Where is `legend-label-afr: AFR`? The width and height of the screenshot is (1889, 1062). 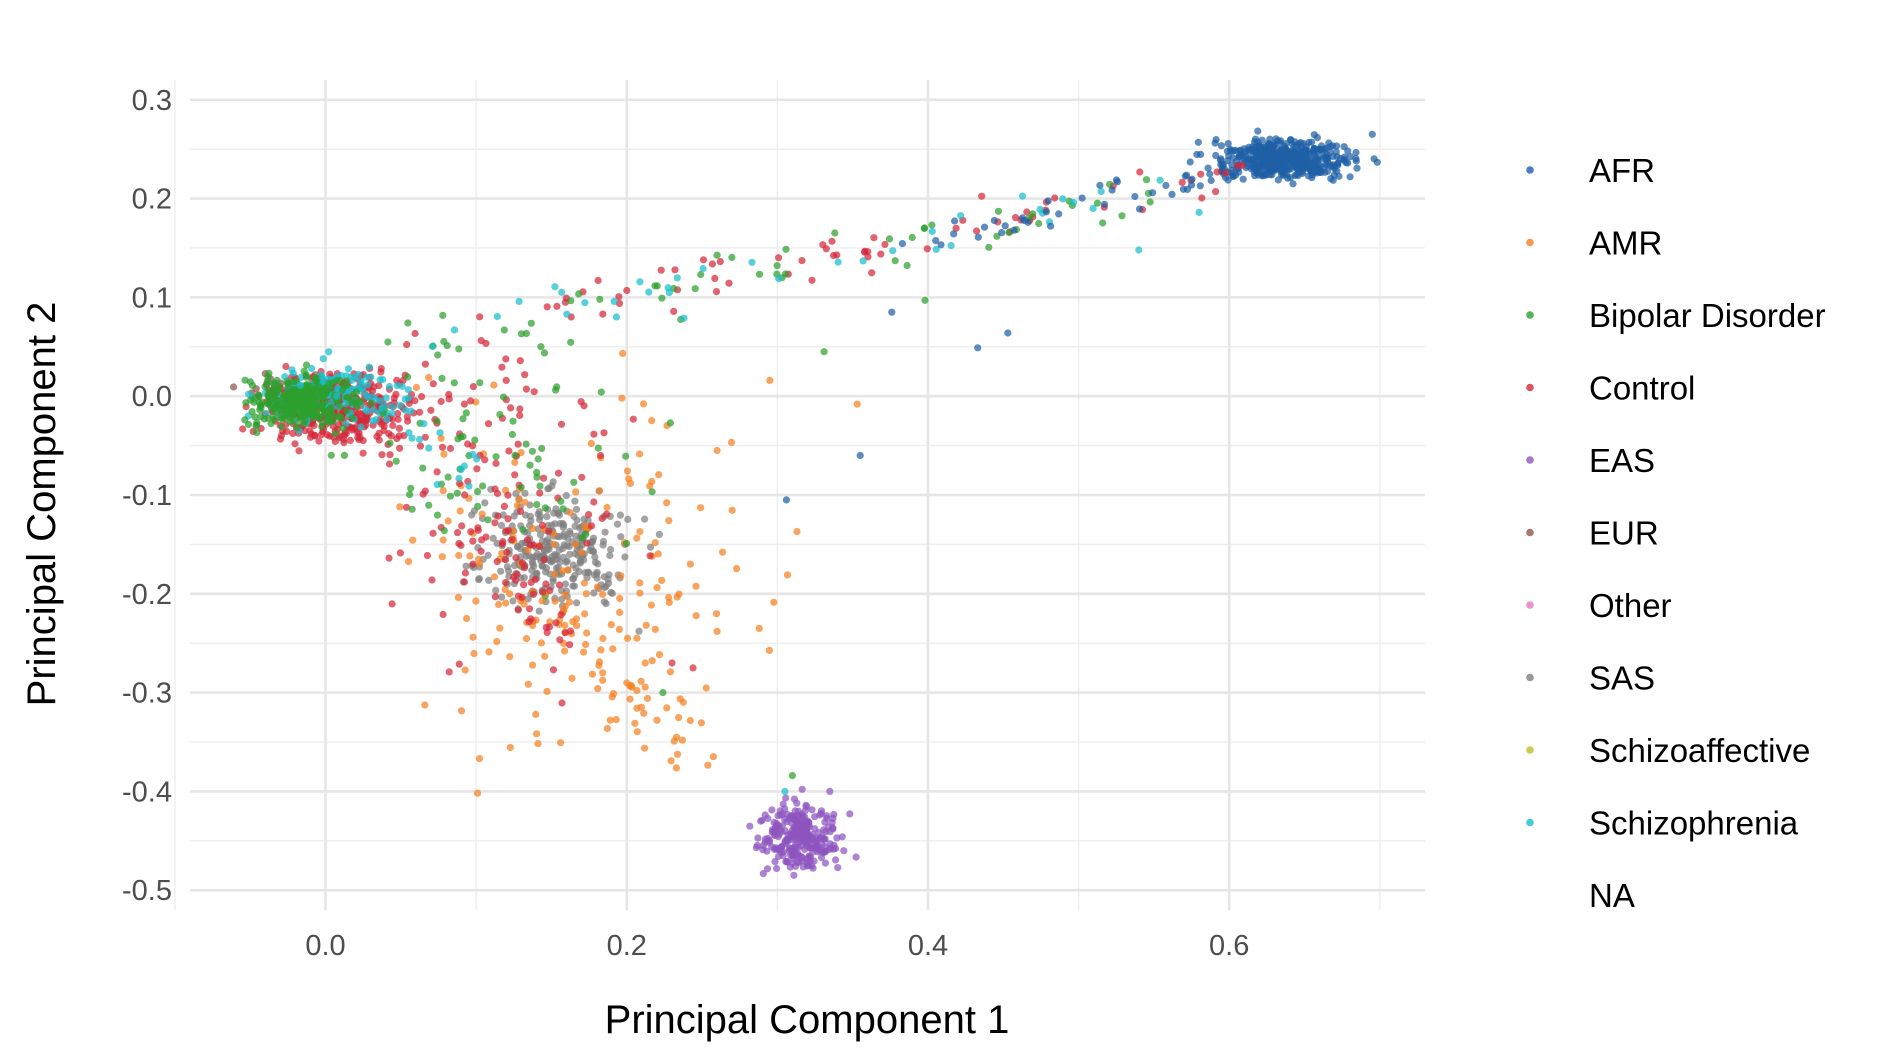
legend-label-afr: AFR is located at coordinates (1622, 170).